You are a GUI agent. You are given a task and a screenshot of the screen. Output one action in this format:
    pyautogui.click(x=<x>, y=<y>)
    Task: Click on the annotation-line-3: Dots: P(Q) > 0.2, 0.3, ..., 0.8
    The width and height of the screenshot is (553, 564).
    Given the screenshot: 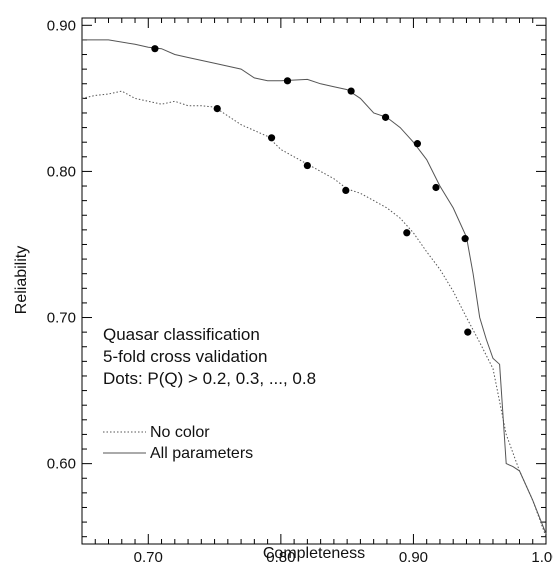 What is the action you would take?
    pyautogui.click(x=209, y=378)
    